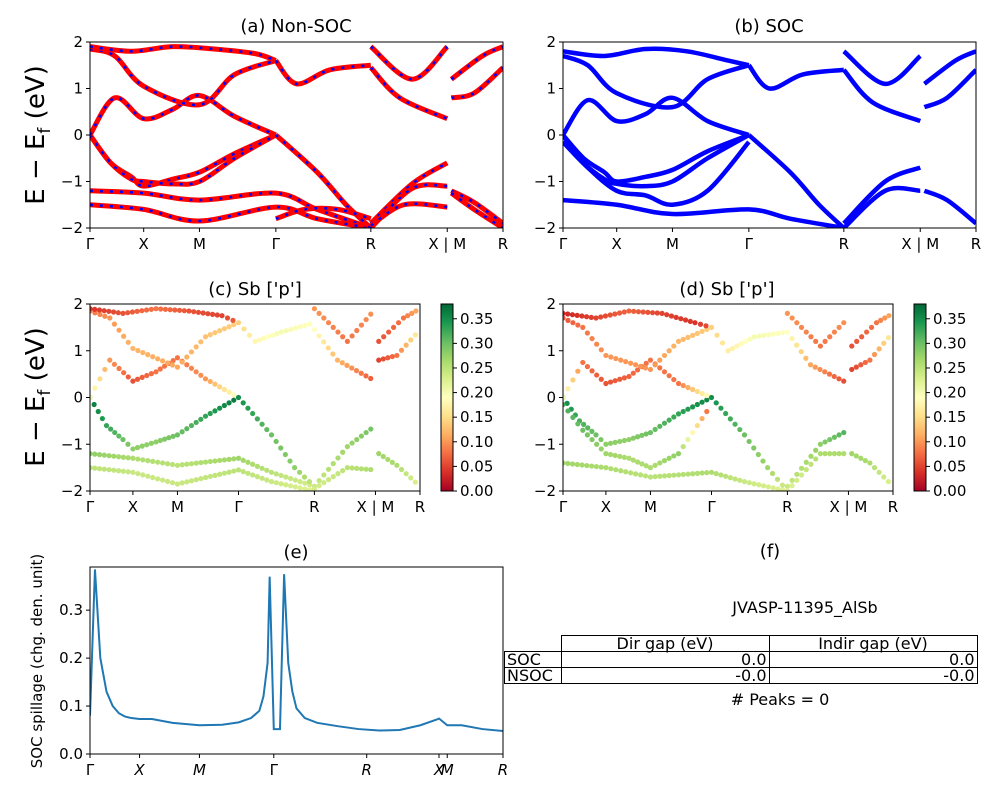 The width and height of the screenshot is (1000, 800). I want to click on spillage-line, so click(296, 650).